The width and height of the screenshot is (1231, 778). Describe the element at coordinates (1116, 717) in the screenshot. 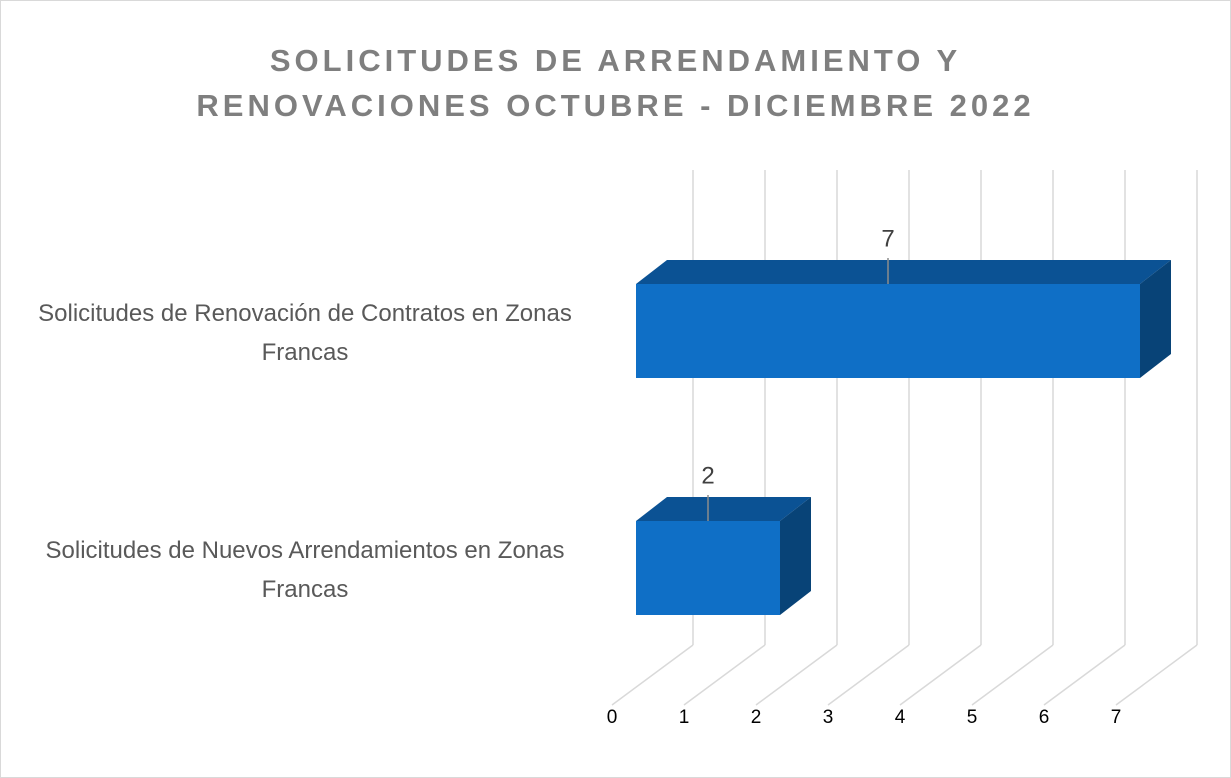

I see `x-tick-label: 7` at that location.